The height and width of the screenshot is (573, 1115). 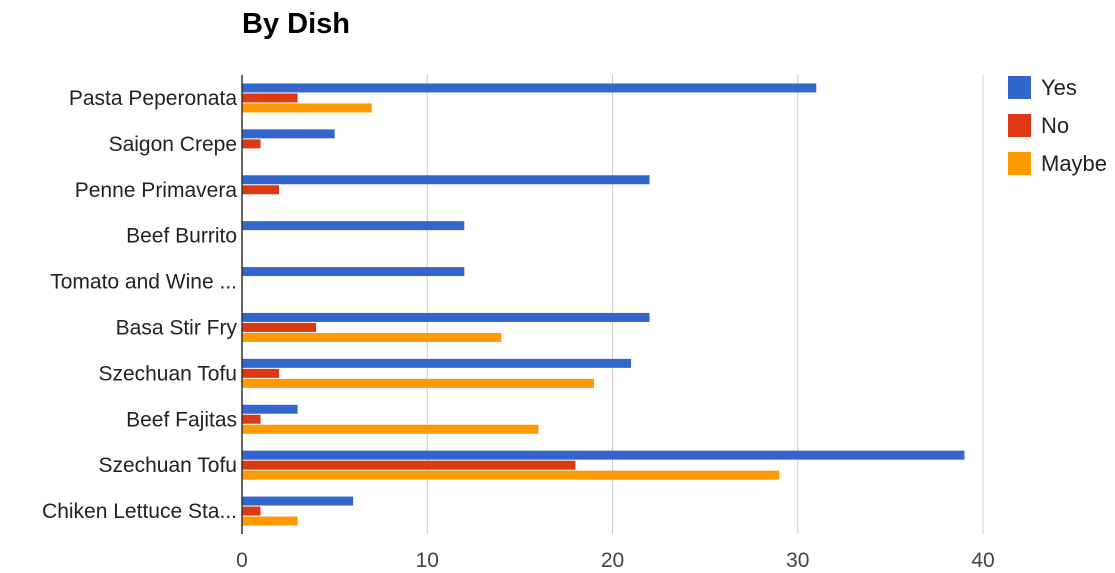 What do you see at coordinates (1019, 125) in the screenshot?
I see `legend-swatch-no` at bounding box center [1019, 125].